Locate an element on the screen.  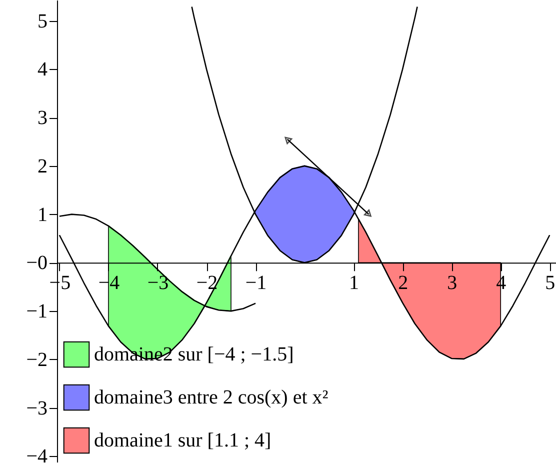
y-tick-label: −0 is located at coordinates (37, 263).